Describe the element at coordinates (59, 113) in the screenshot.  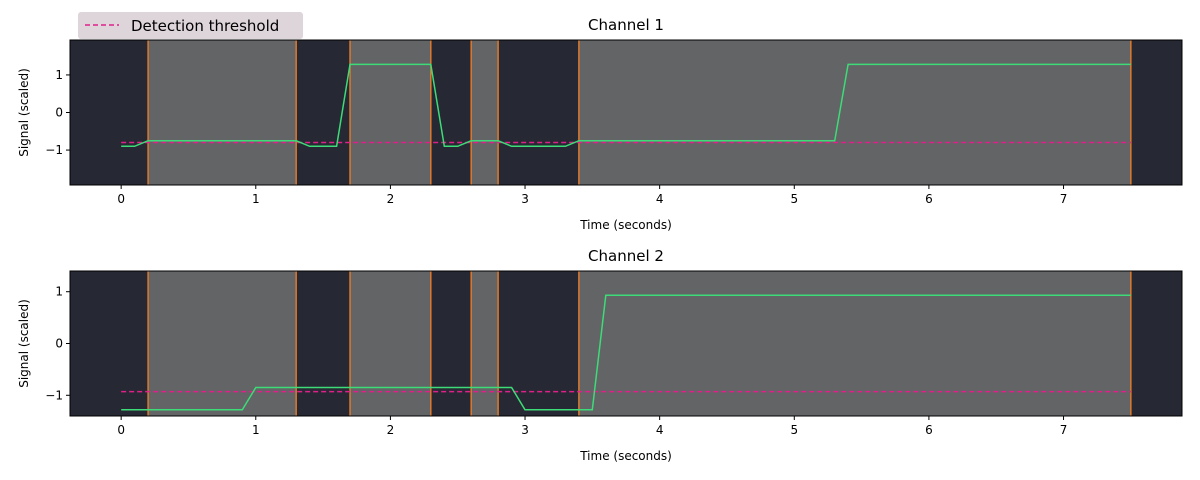
I see `y-tick-label-1-2: 0` at that location.